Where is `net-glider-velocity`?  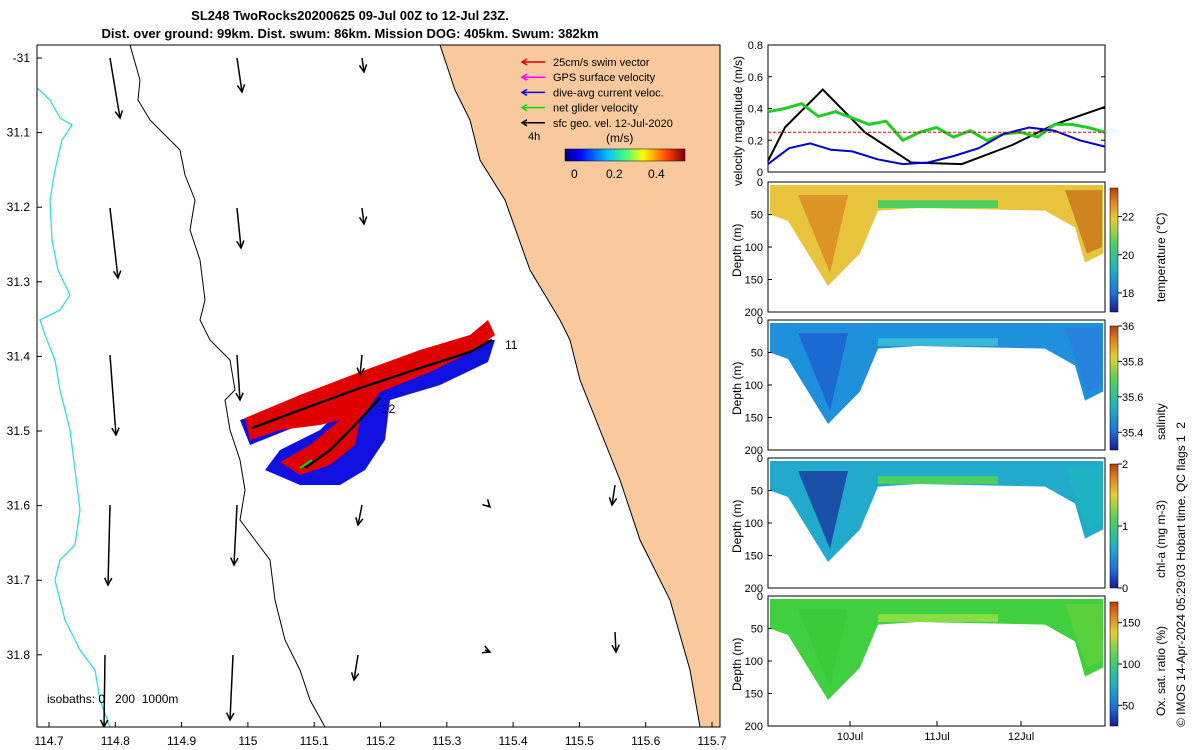
net-glider-velocity is located at coordinates (306, 464).